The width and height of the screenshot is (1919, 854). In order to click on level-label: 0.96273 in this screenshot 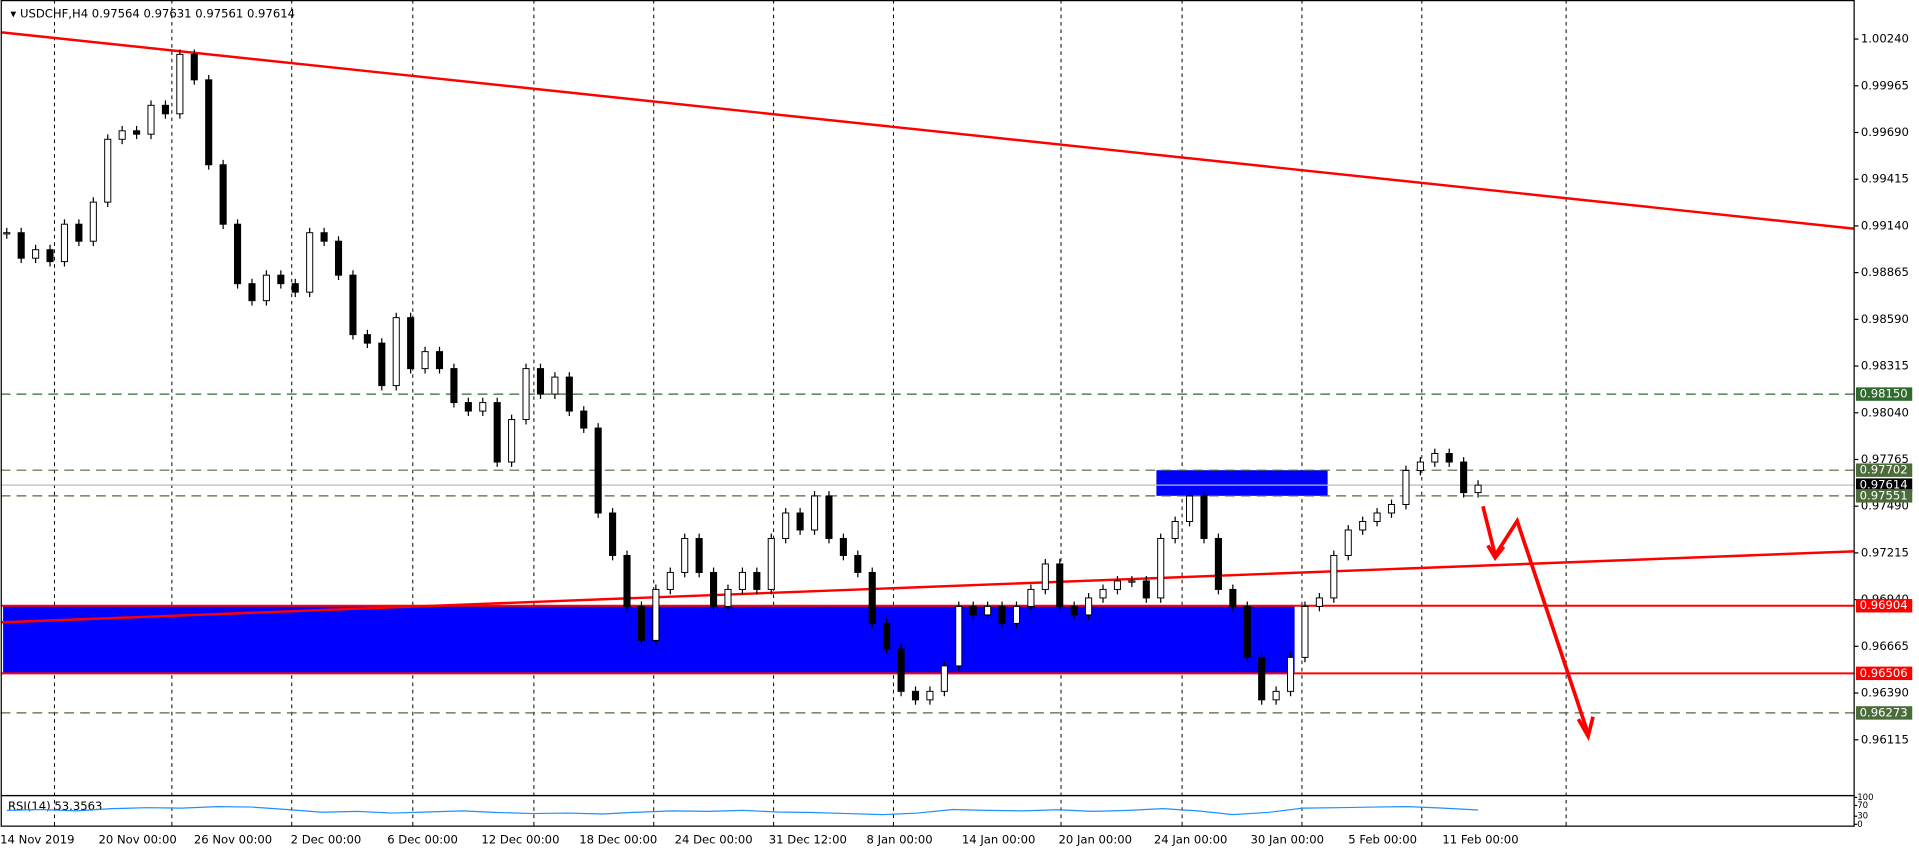, I will do `click(1884, 712)`.